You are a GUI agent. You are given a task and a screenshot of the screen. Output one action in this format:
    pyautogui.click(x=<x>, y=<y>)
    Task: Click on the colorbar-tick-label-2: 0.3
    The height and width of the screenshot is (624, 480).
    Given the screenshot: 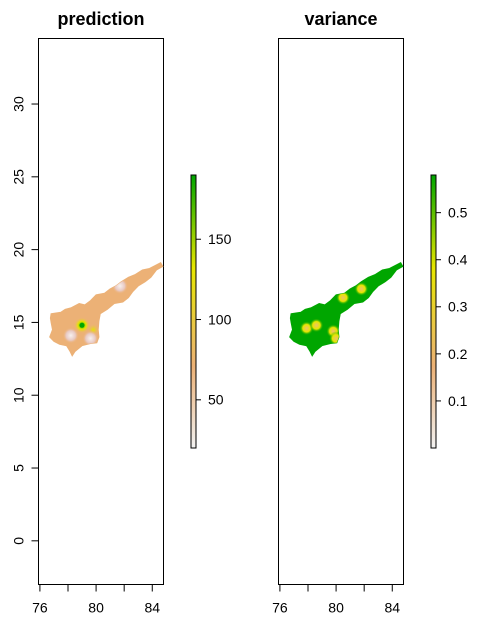 What is the action you would take?
    pyautogui.click(x=458, y=307)
    